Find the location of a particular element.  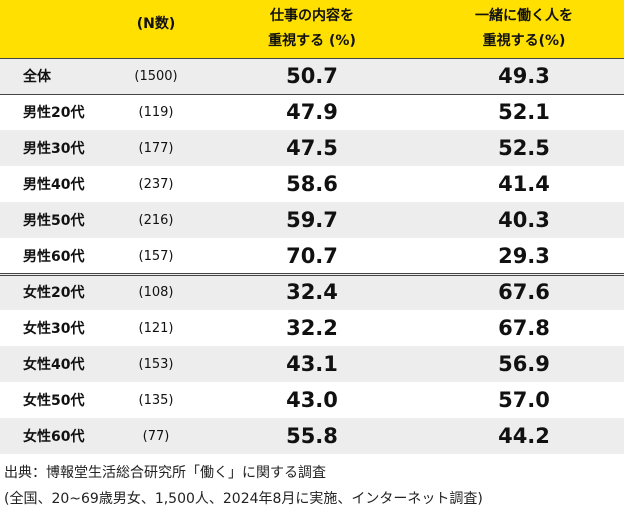

row-n: (135) is located at coordinates (156, 400).